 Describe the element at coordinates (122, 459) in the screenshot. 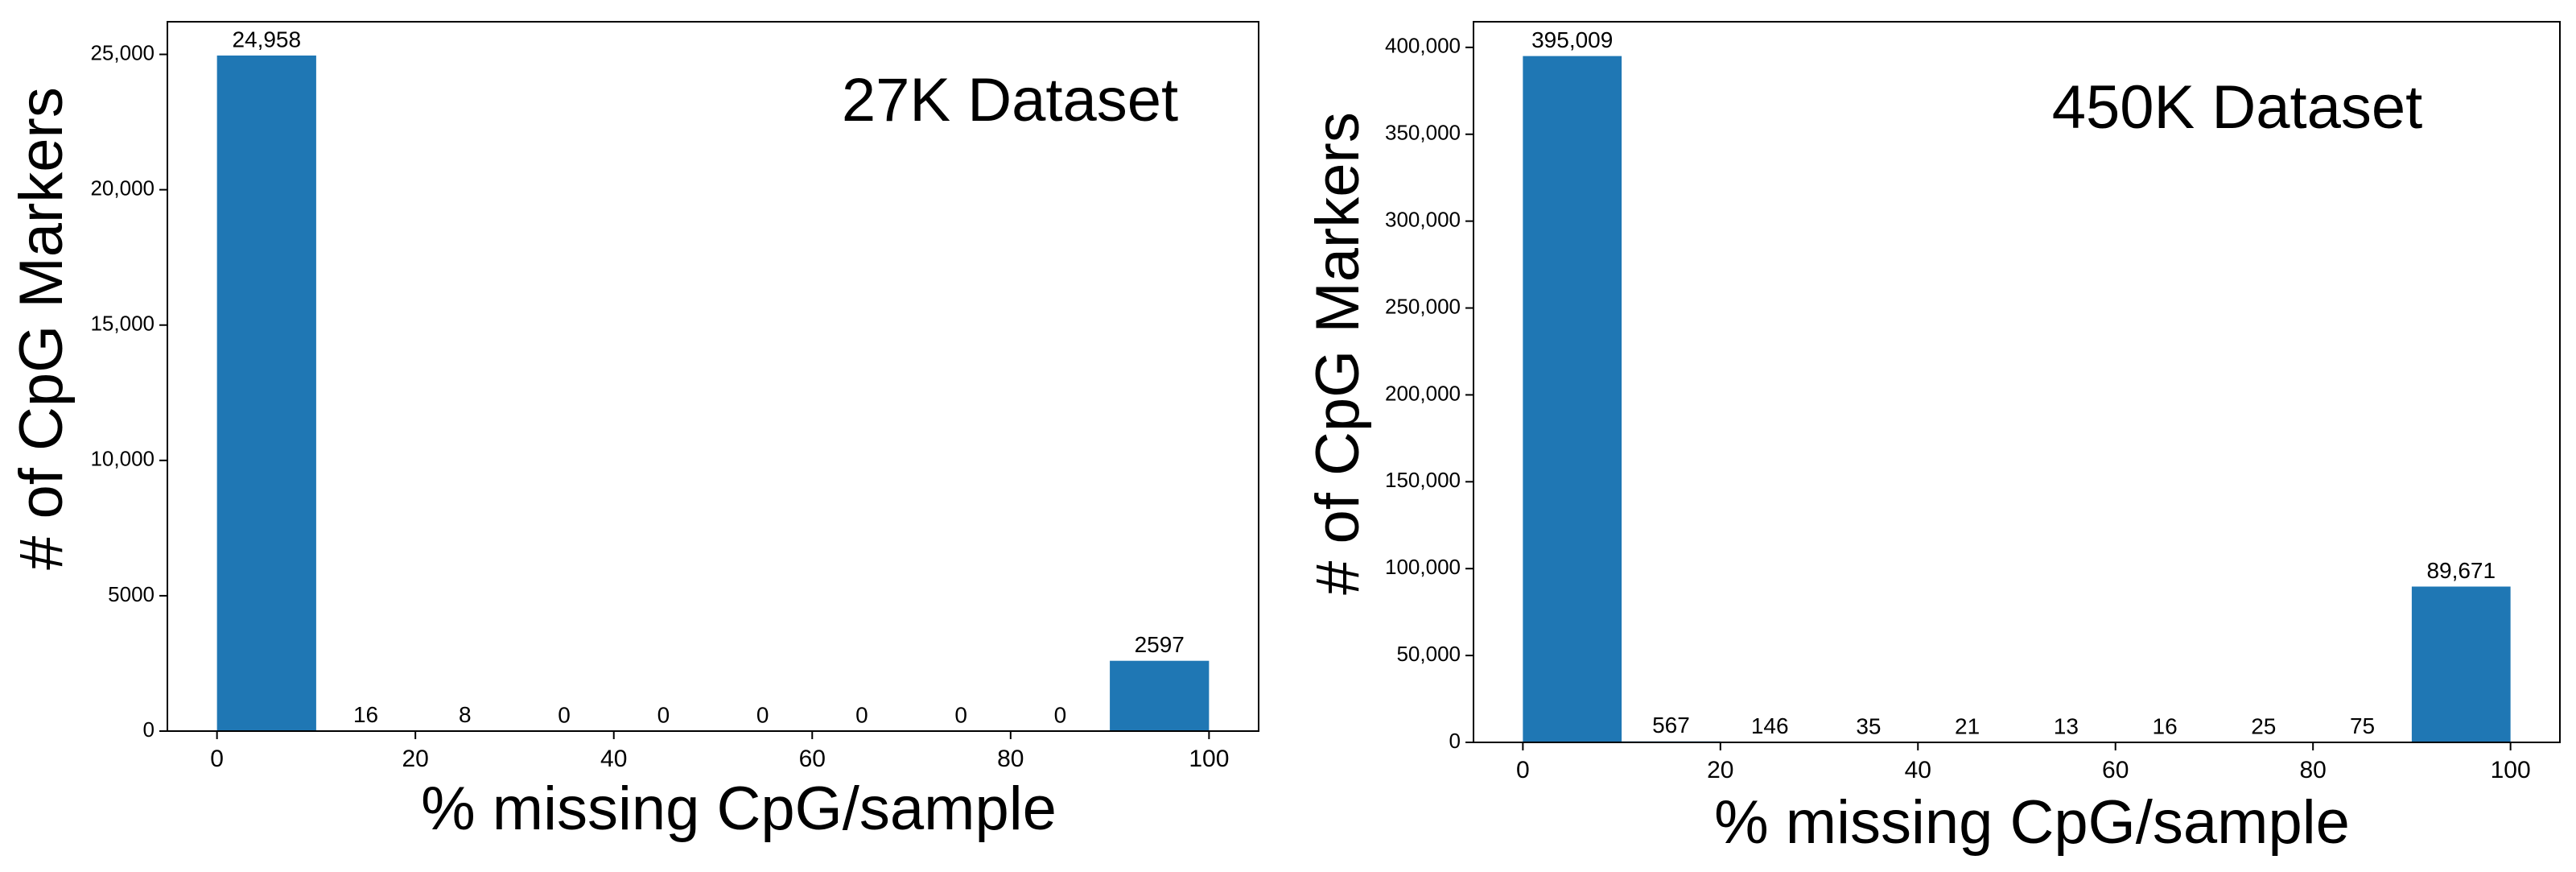

I see `y-tick-label: 10,000` at that location.